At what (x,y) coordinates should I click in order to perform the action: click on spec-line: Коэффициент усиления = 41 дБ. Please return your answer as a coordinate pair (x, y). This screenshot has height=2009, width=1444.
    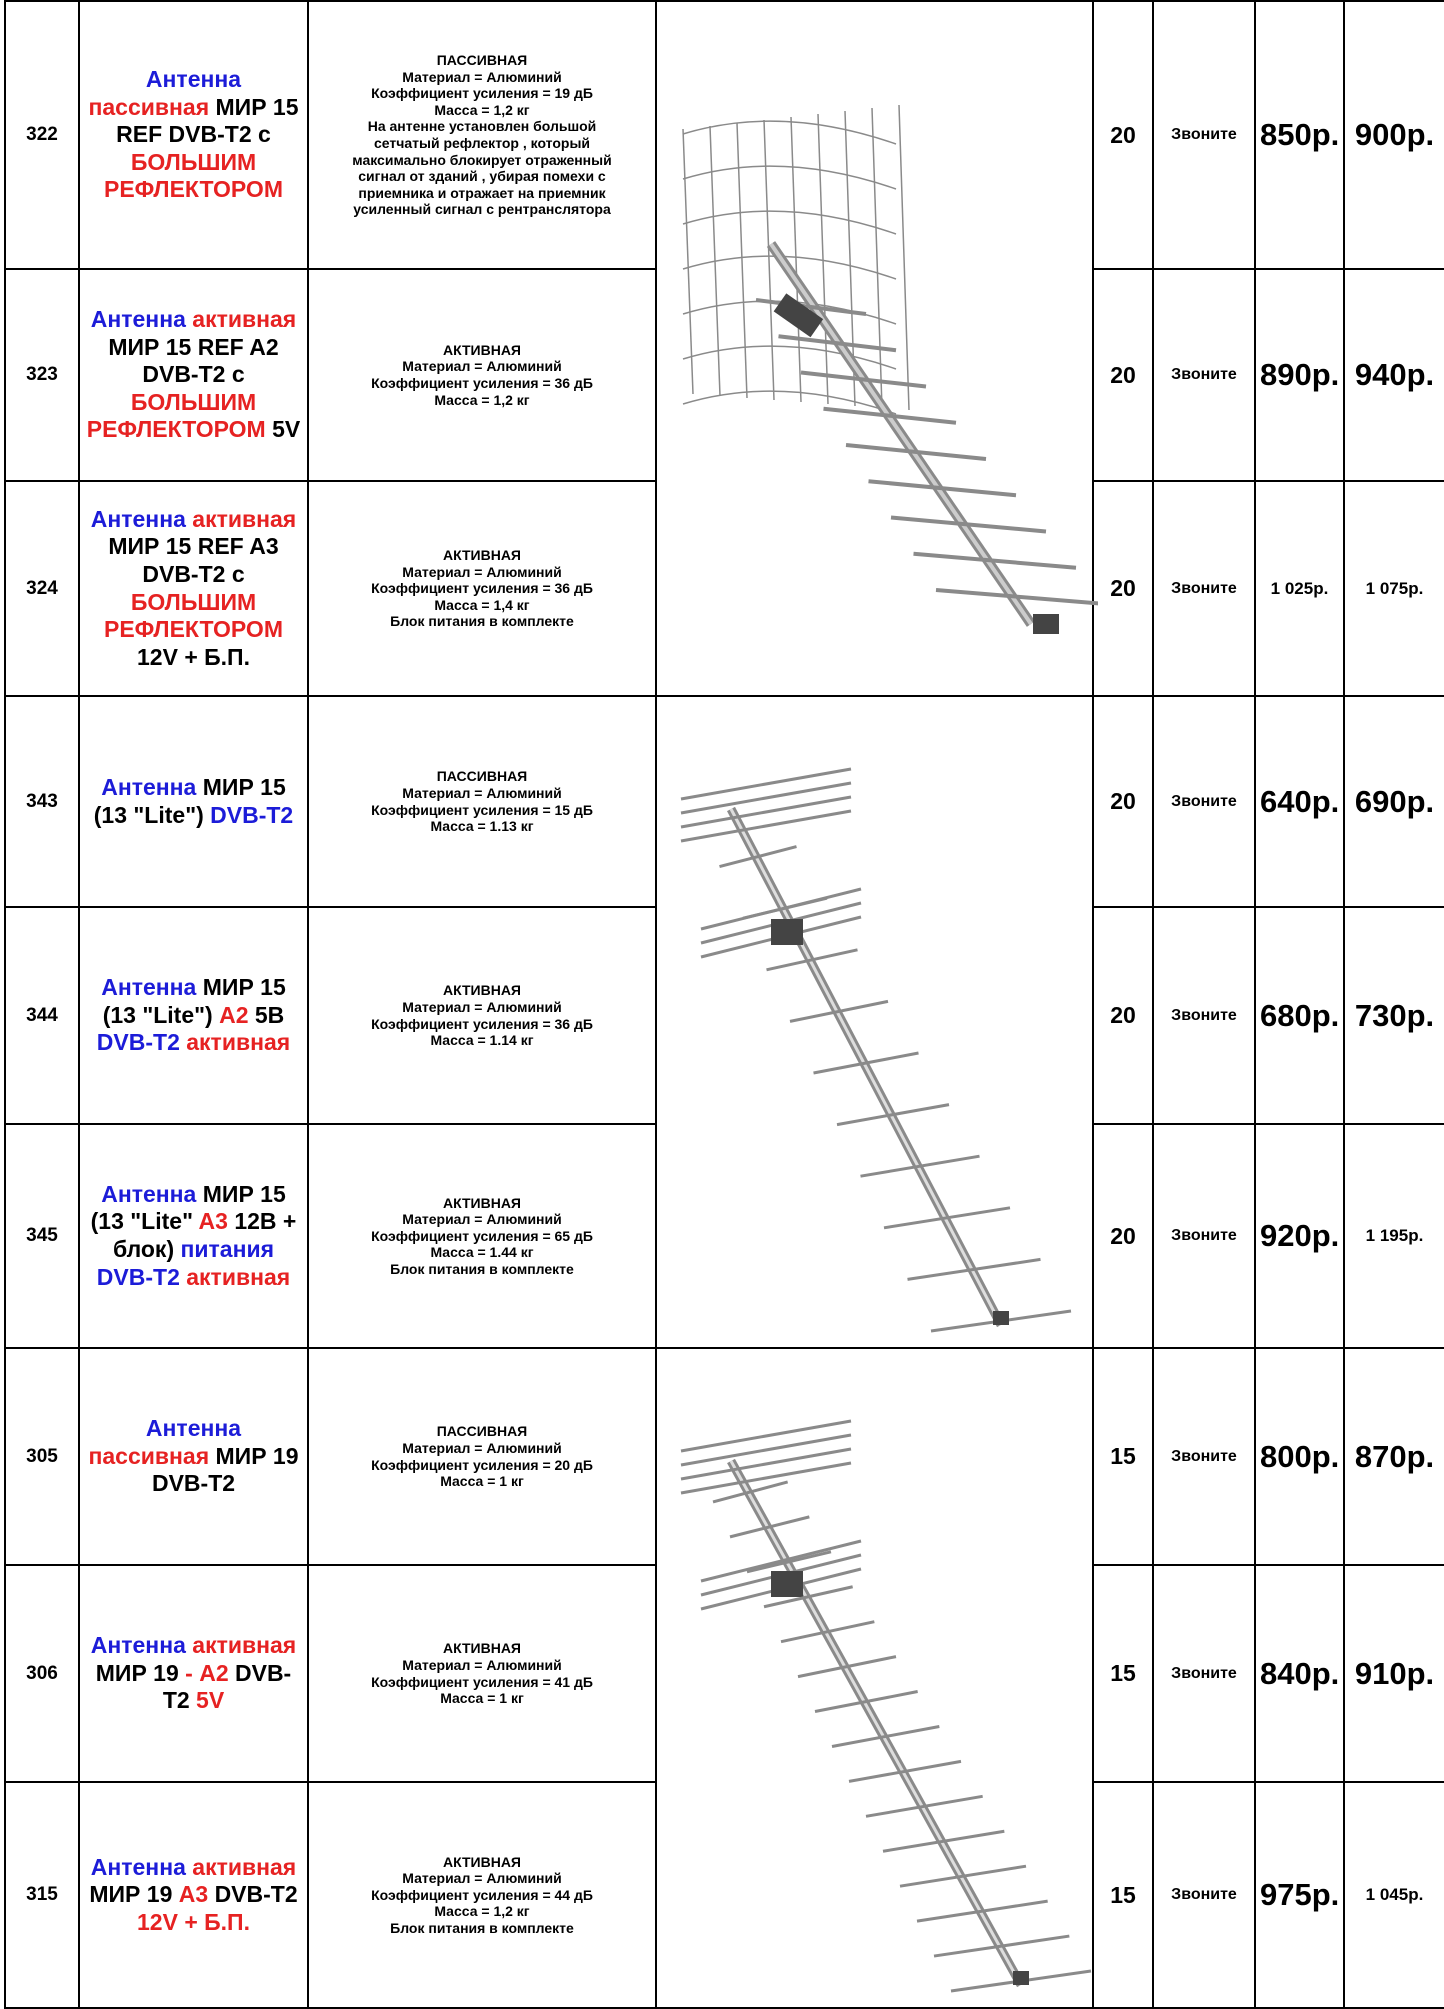
    Looking at the image, I should click on (482, 1681).